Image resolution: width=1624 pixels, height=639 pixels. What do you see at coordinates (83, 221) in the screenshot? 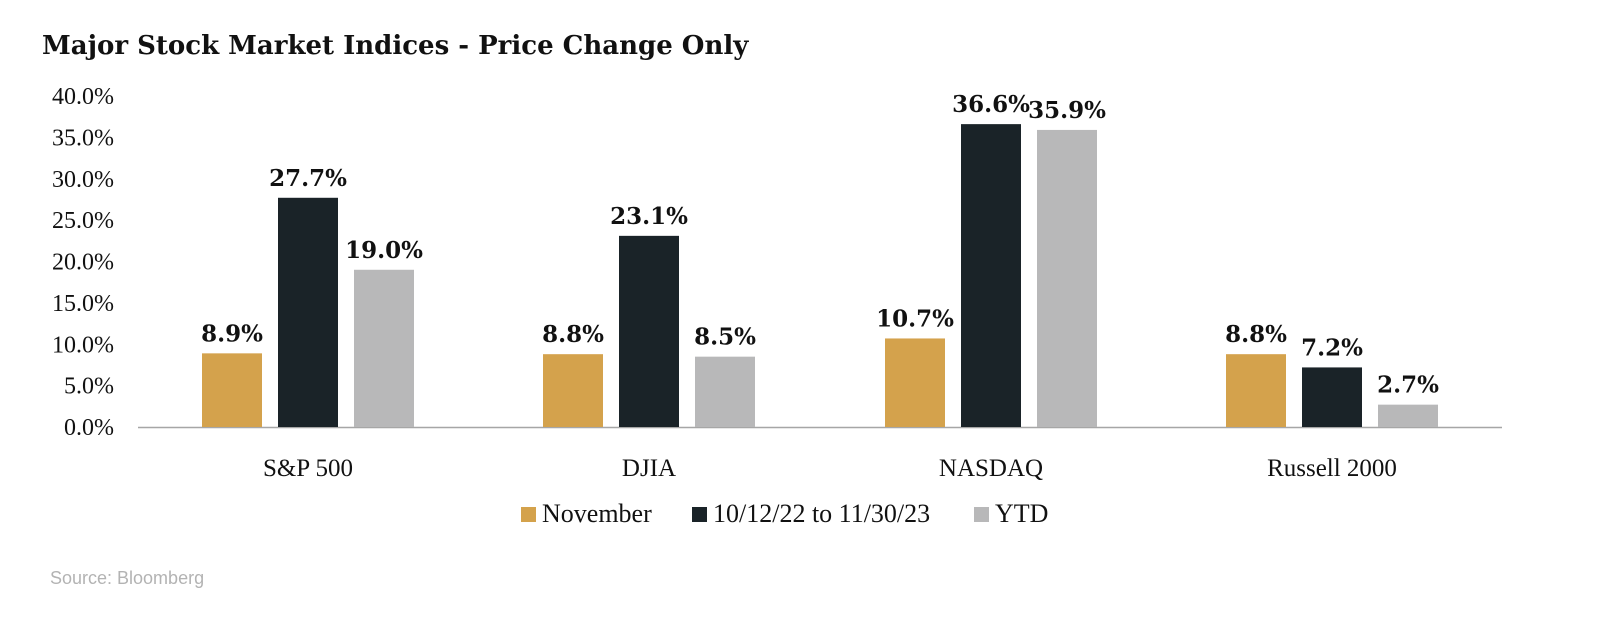
I see `y-tick-label: 25.0%` at bounding box center [83, 221].